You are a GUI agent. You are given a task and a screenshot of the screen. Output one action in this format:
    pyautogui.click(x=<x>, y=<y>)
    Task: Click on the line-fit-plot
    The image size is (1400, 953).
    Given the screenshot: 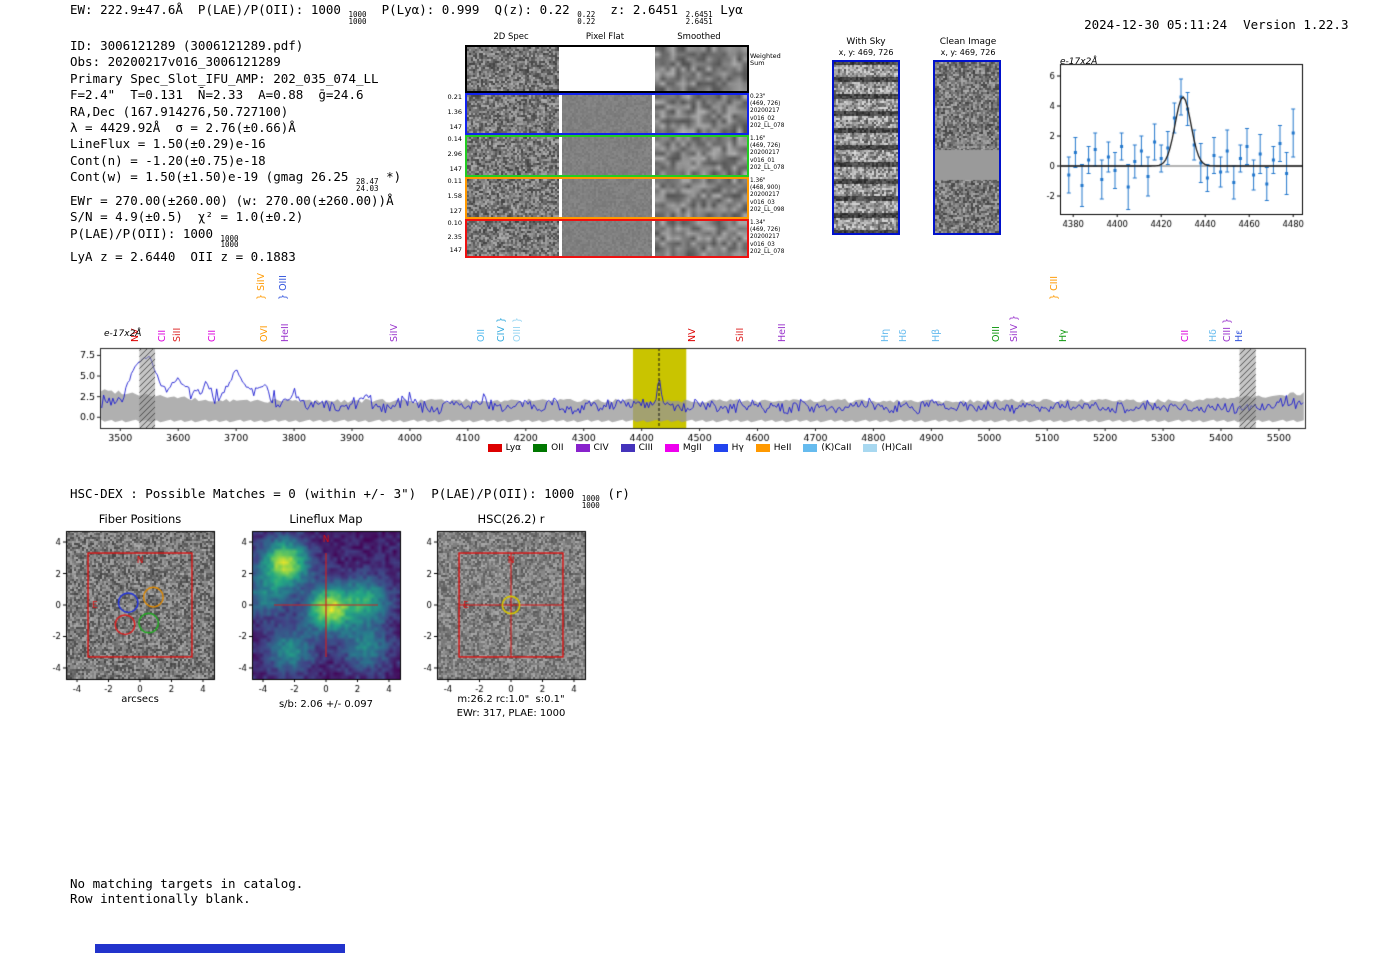 What is the action you would take?
    pyautogui.click(x=1170, y=145)
    